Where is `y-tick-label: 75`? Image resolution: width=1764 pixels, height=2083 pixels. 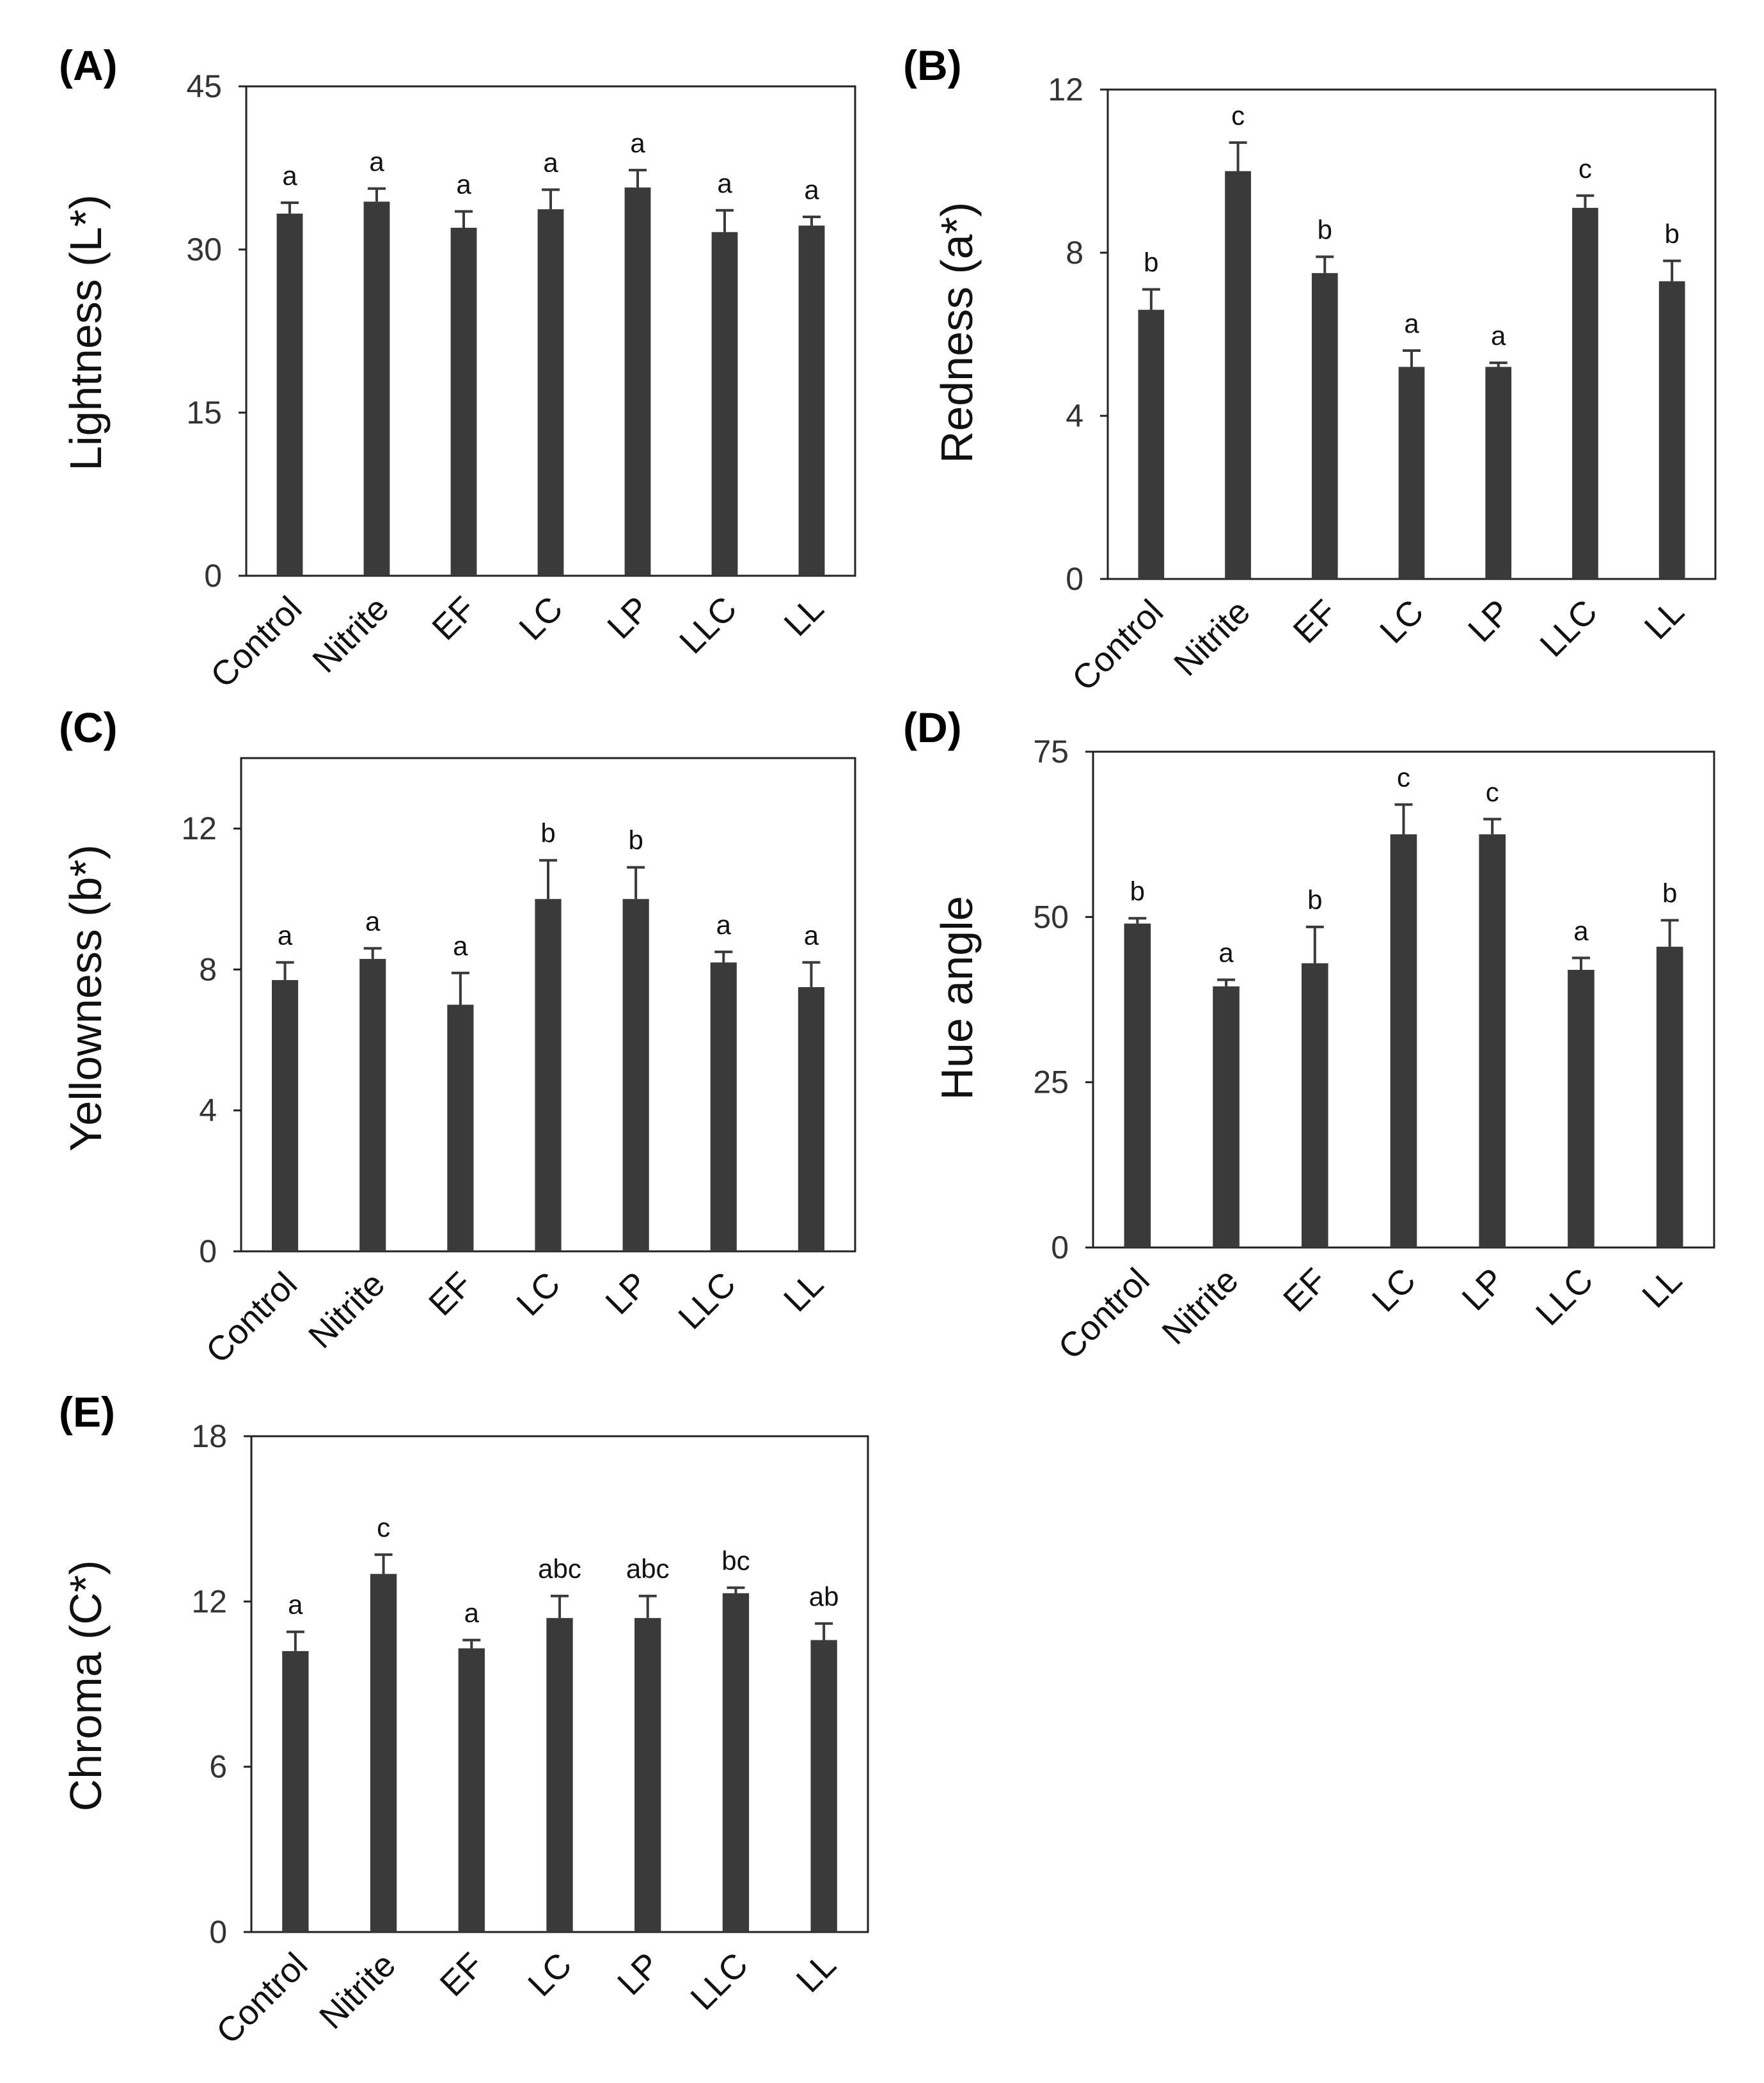 y-tick-label: 75 is located at coordinates (1051, 752).